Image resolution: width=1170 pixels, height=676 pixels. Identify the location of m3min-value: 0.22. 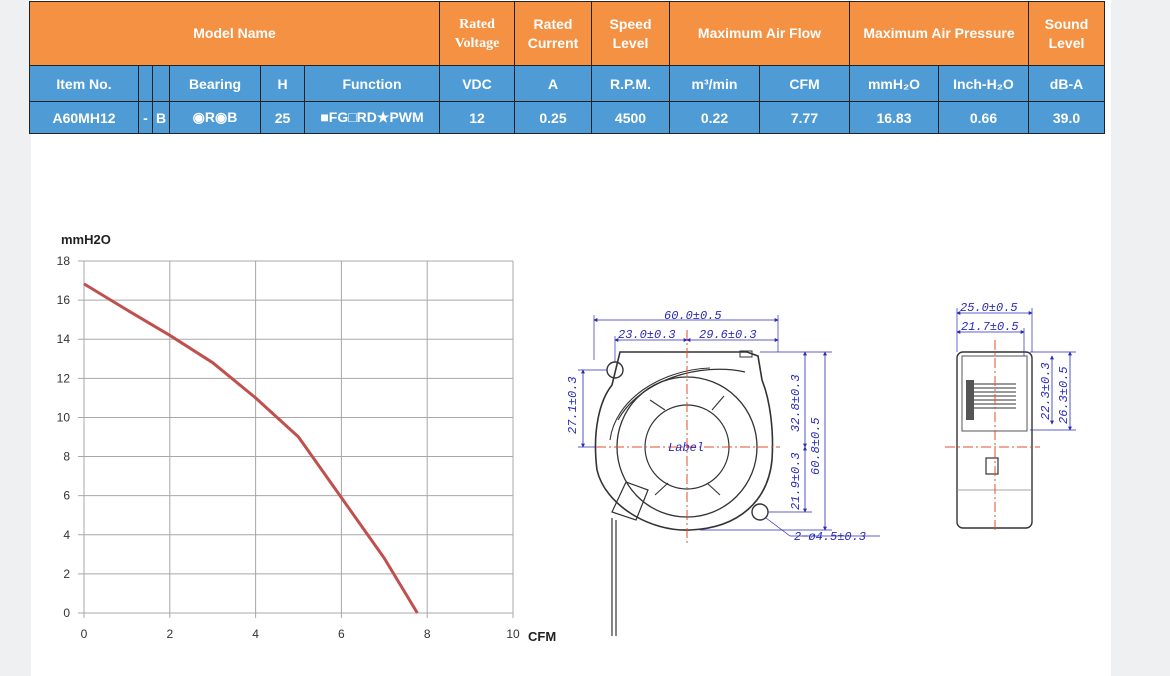
(714, 117).